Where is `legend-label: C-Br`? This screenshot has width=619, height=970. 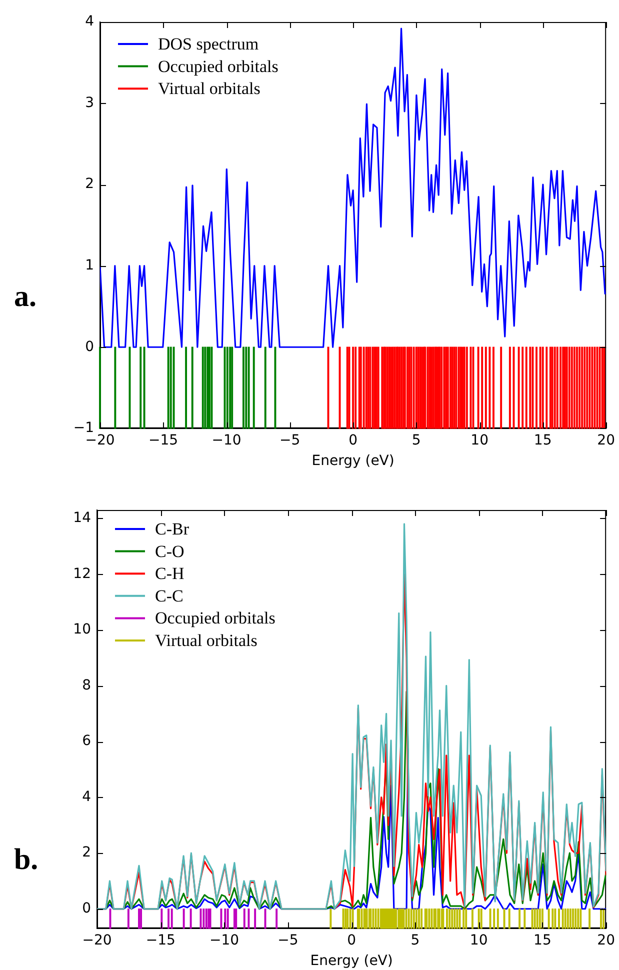 legend-label: C-Br is located at coordinates (172, 528).